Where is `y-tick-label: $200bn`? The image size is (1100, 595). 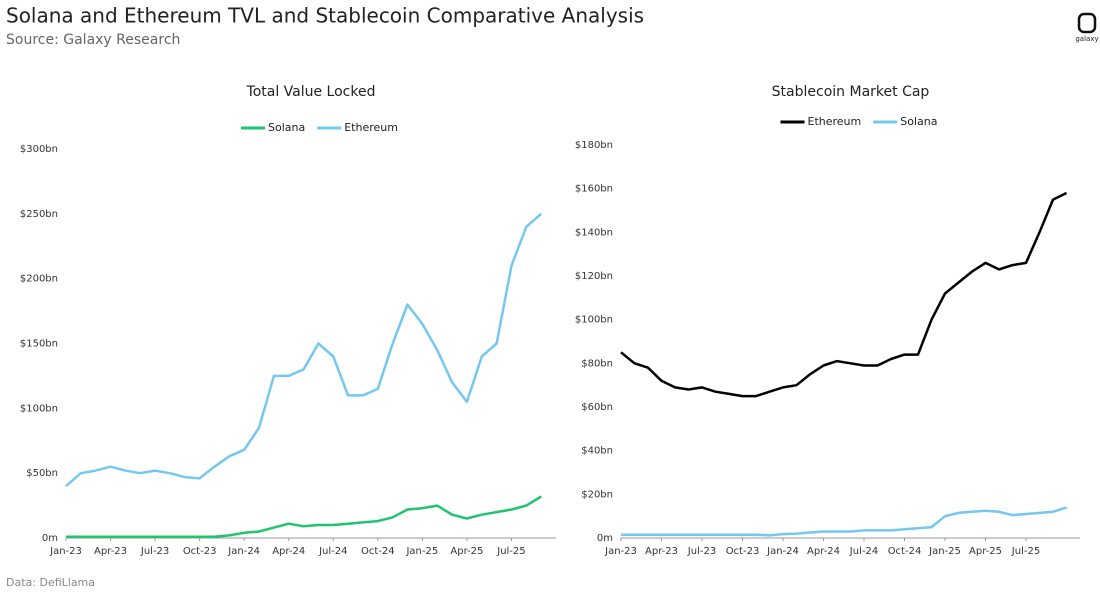
y-tick-label: $200bn is located at coordinates (39, 279).